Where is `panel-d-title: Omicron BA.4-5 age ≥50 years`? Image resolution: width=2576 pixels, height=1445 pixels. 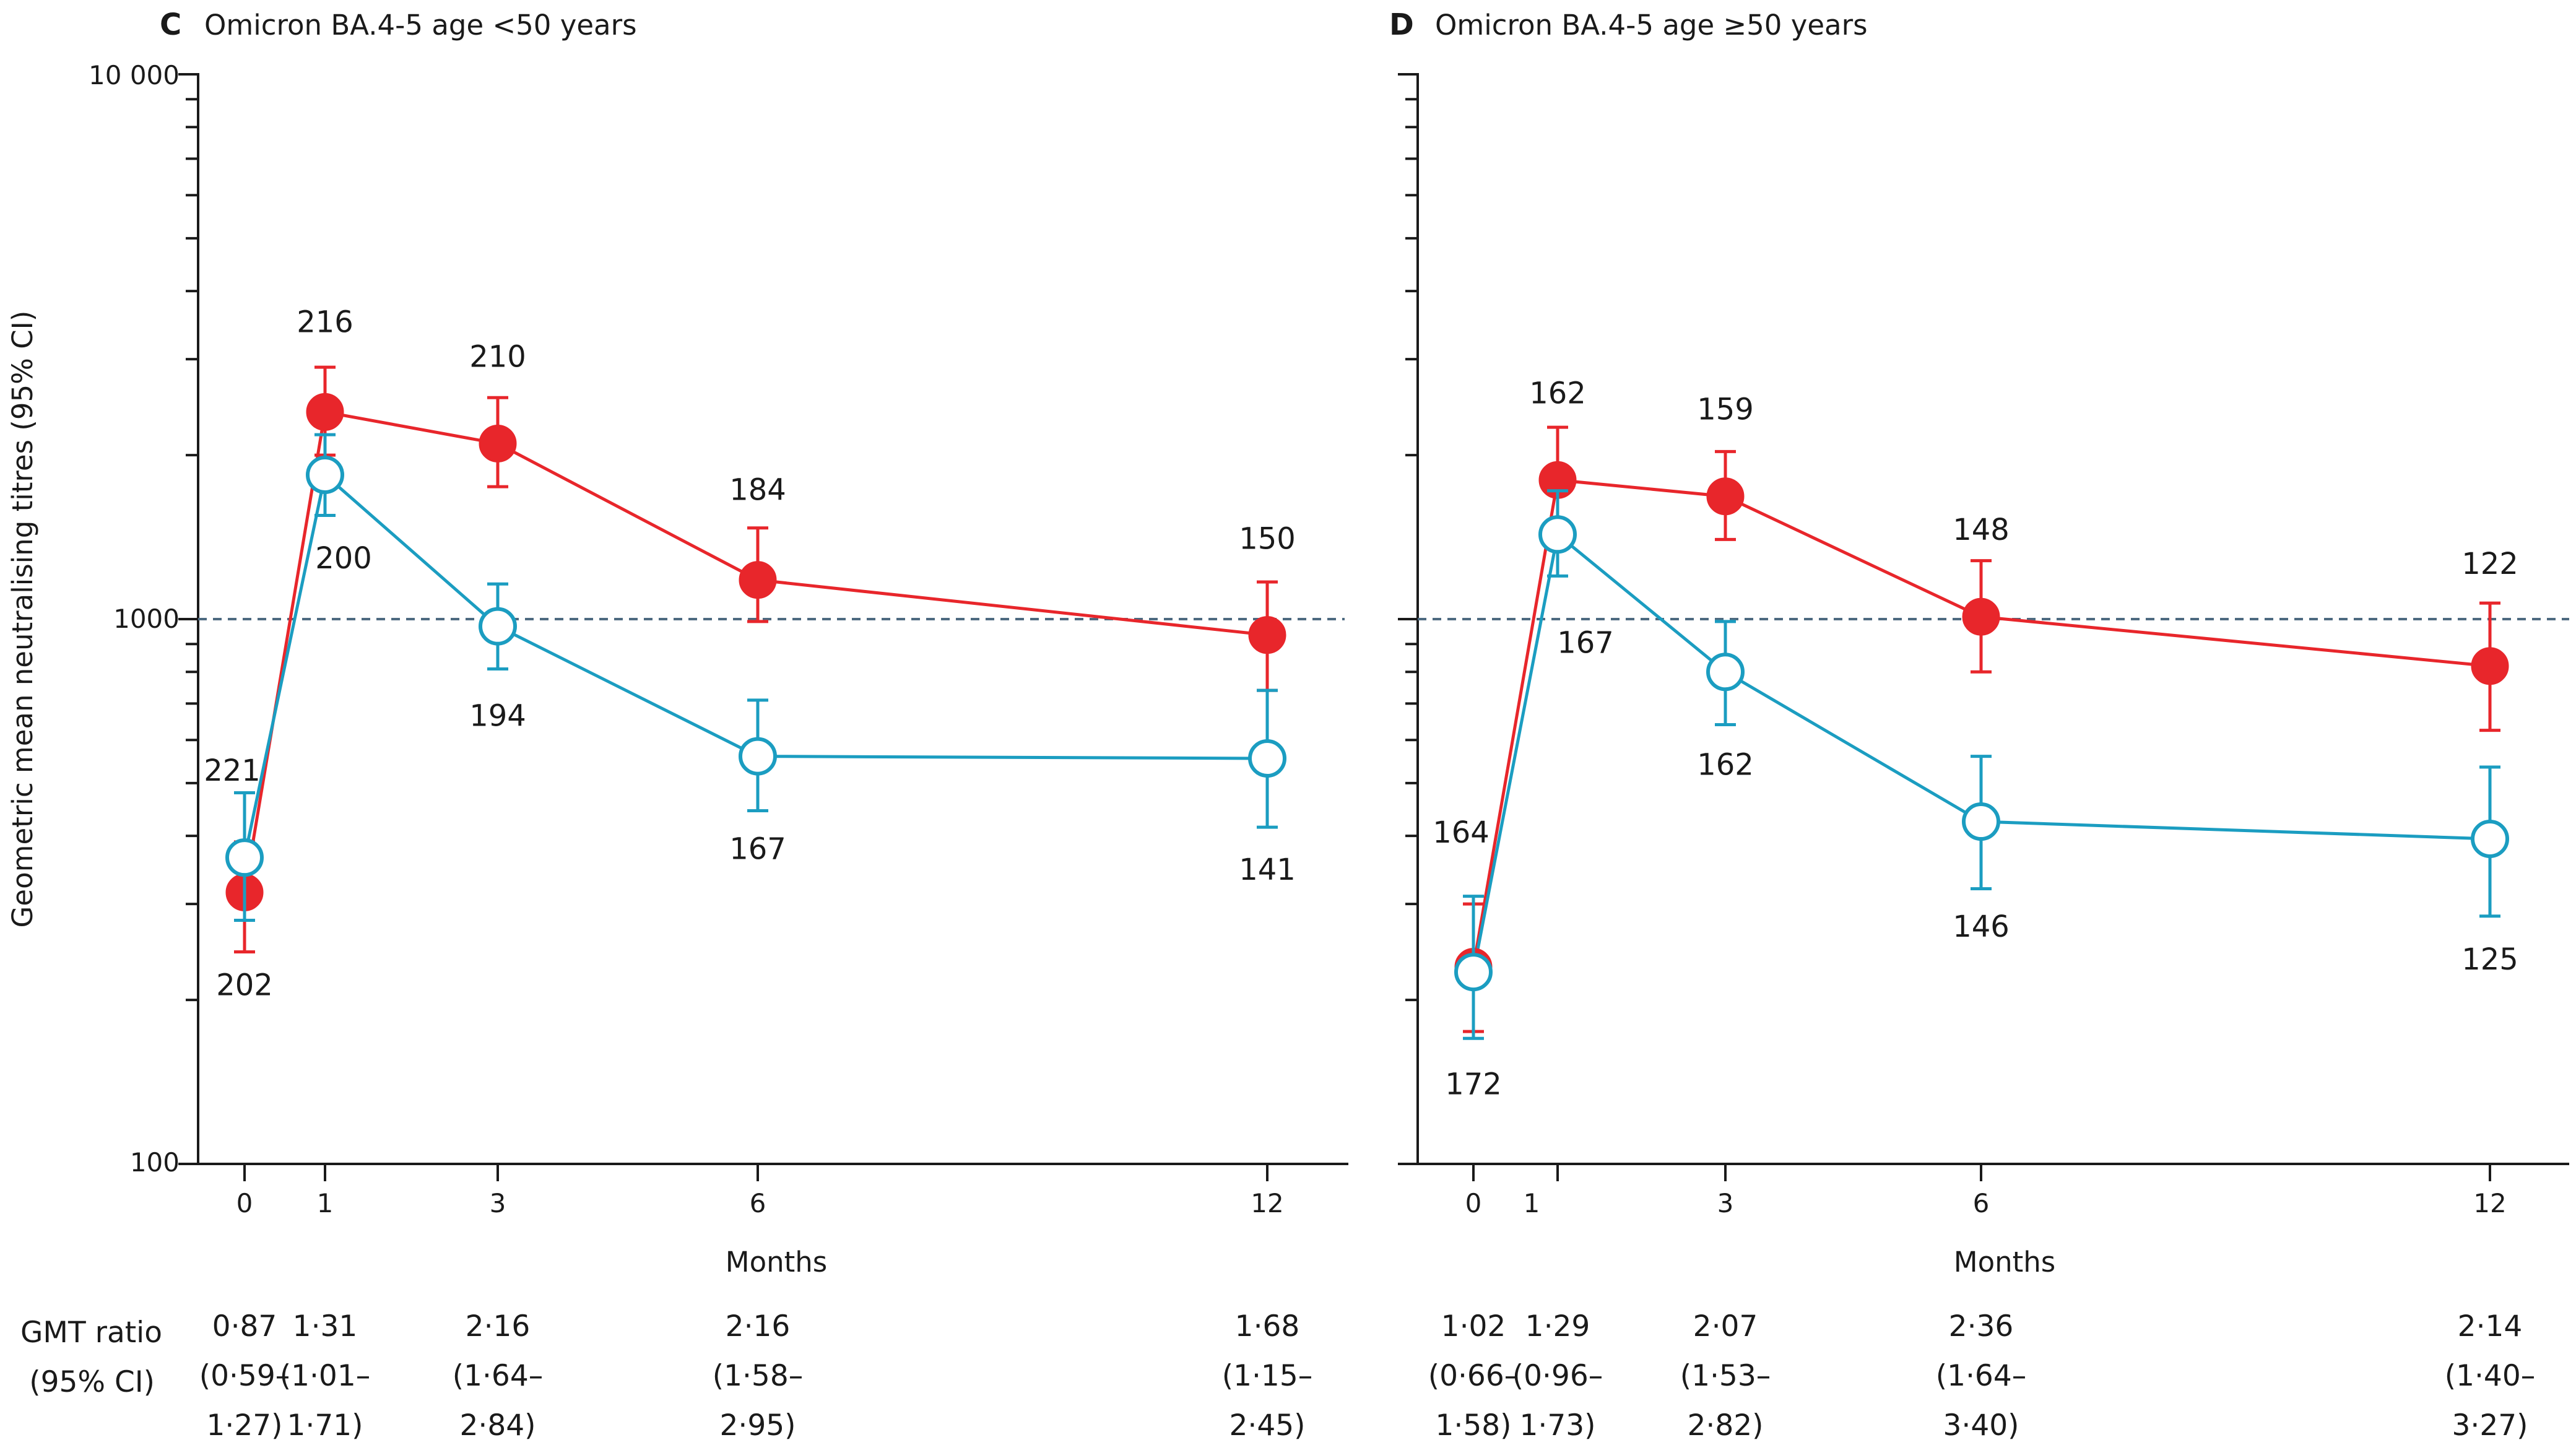
panel-d-title: Omicron BA.4-5 age ≥50 years is located at coordinates (1651, 25).